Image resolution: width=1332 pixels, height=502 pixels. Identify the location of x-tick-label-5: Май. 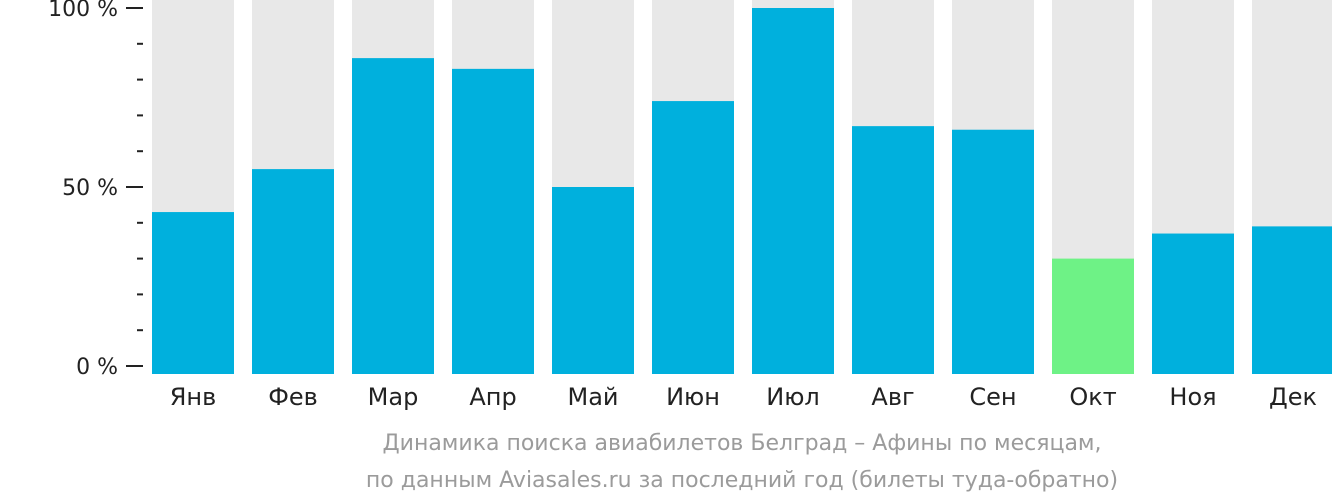
(592, 397).